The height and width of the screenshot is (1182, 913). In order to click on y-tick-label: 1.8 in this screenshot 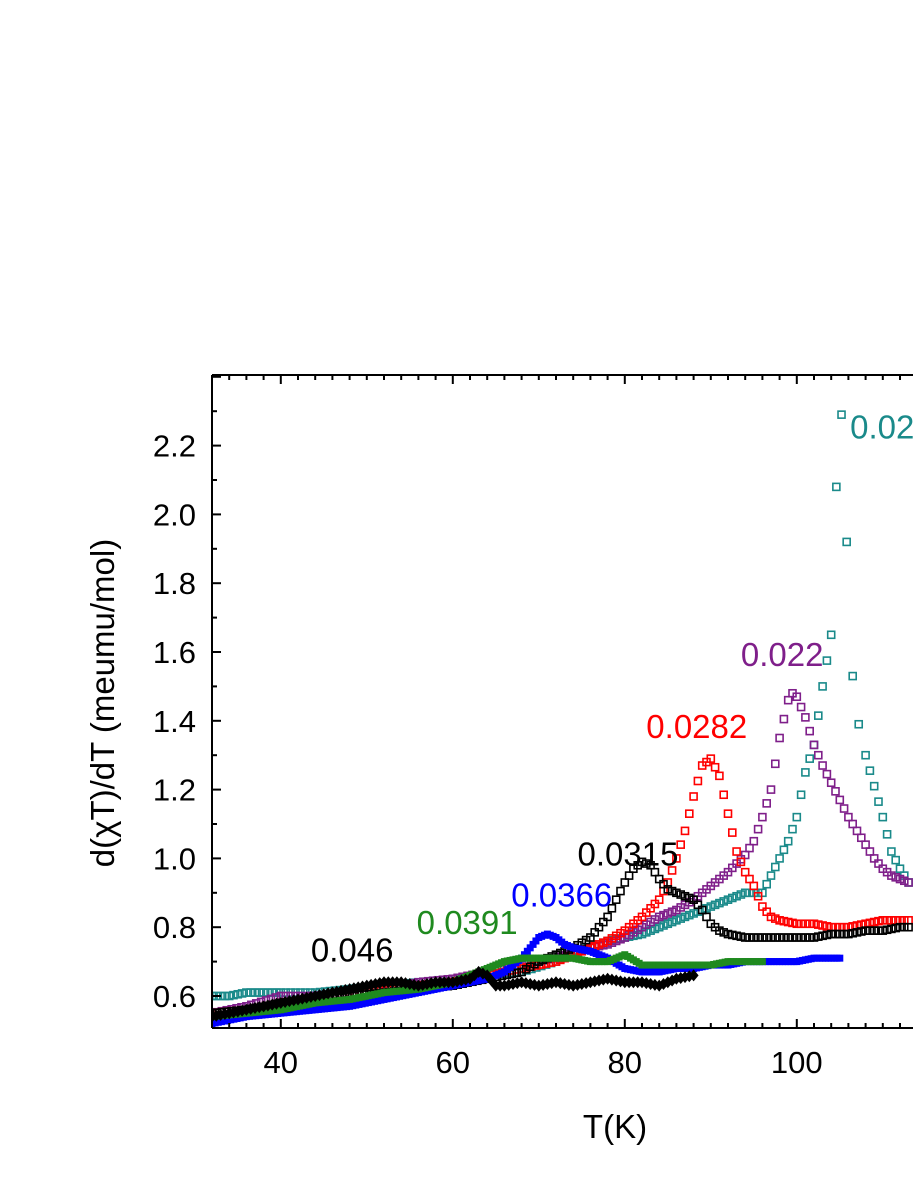, I will do `click(174, 583)`.